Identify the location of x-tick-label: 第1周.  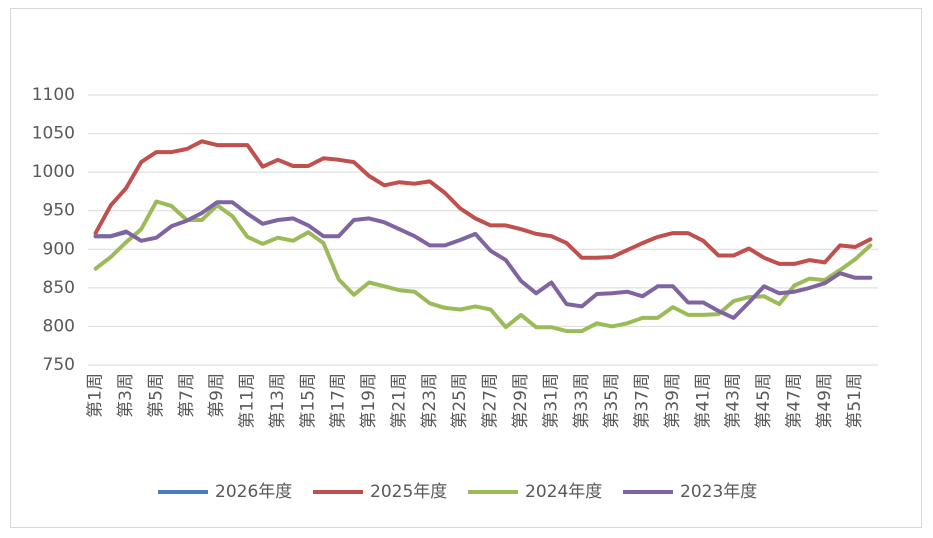
(96, 395).